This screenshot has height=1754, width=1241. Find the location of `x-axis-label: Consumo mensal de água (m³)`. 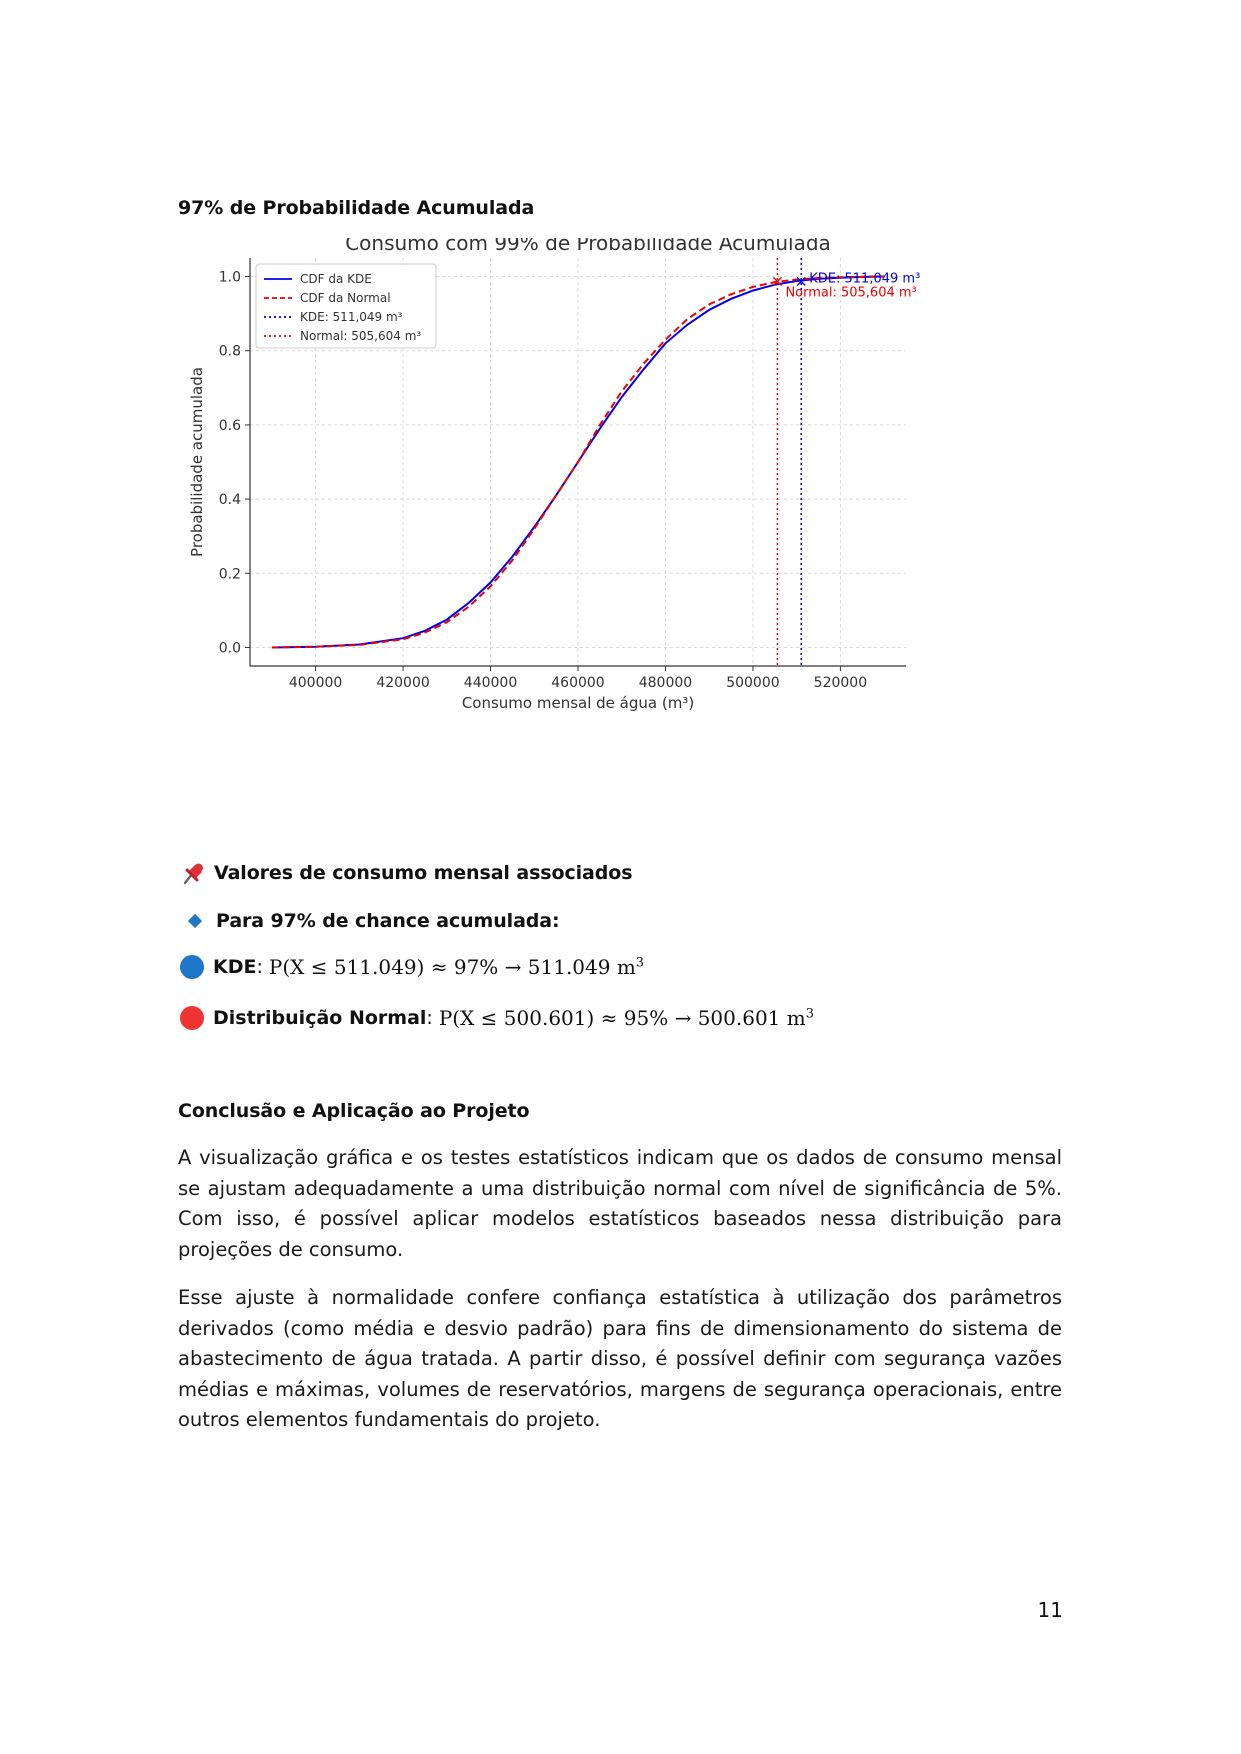

x-axis-label: Consumo mensal de água (m³) is located at coordinates (578, 703).